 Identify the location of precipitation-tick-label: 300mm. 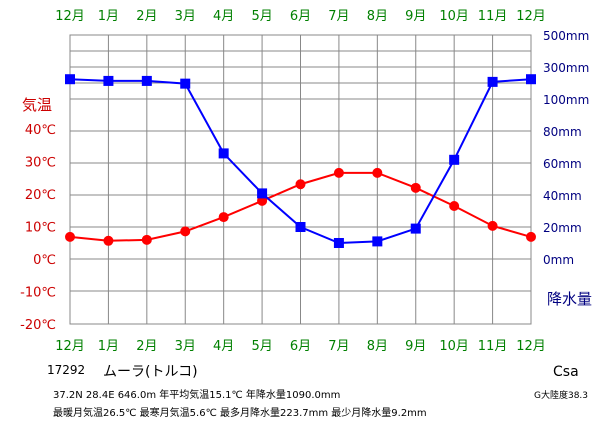
(566, 68).